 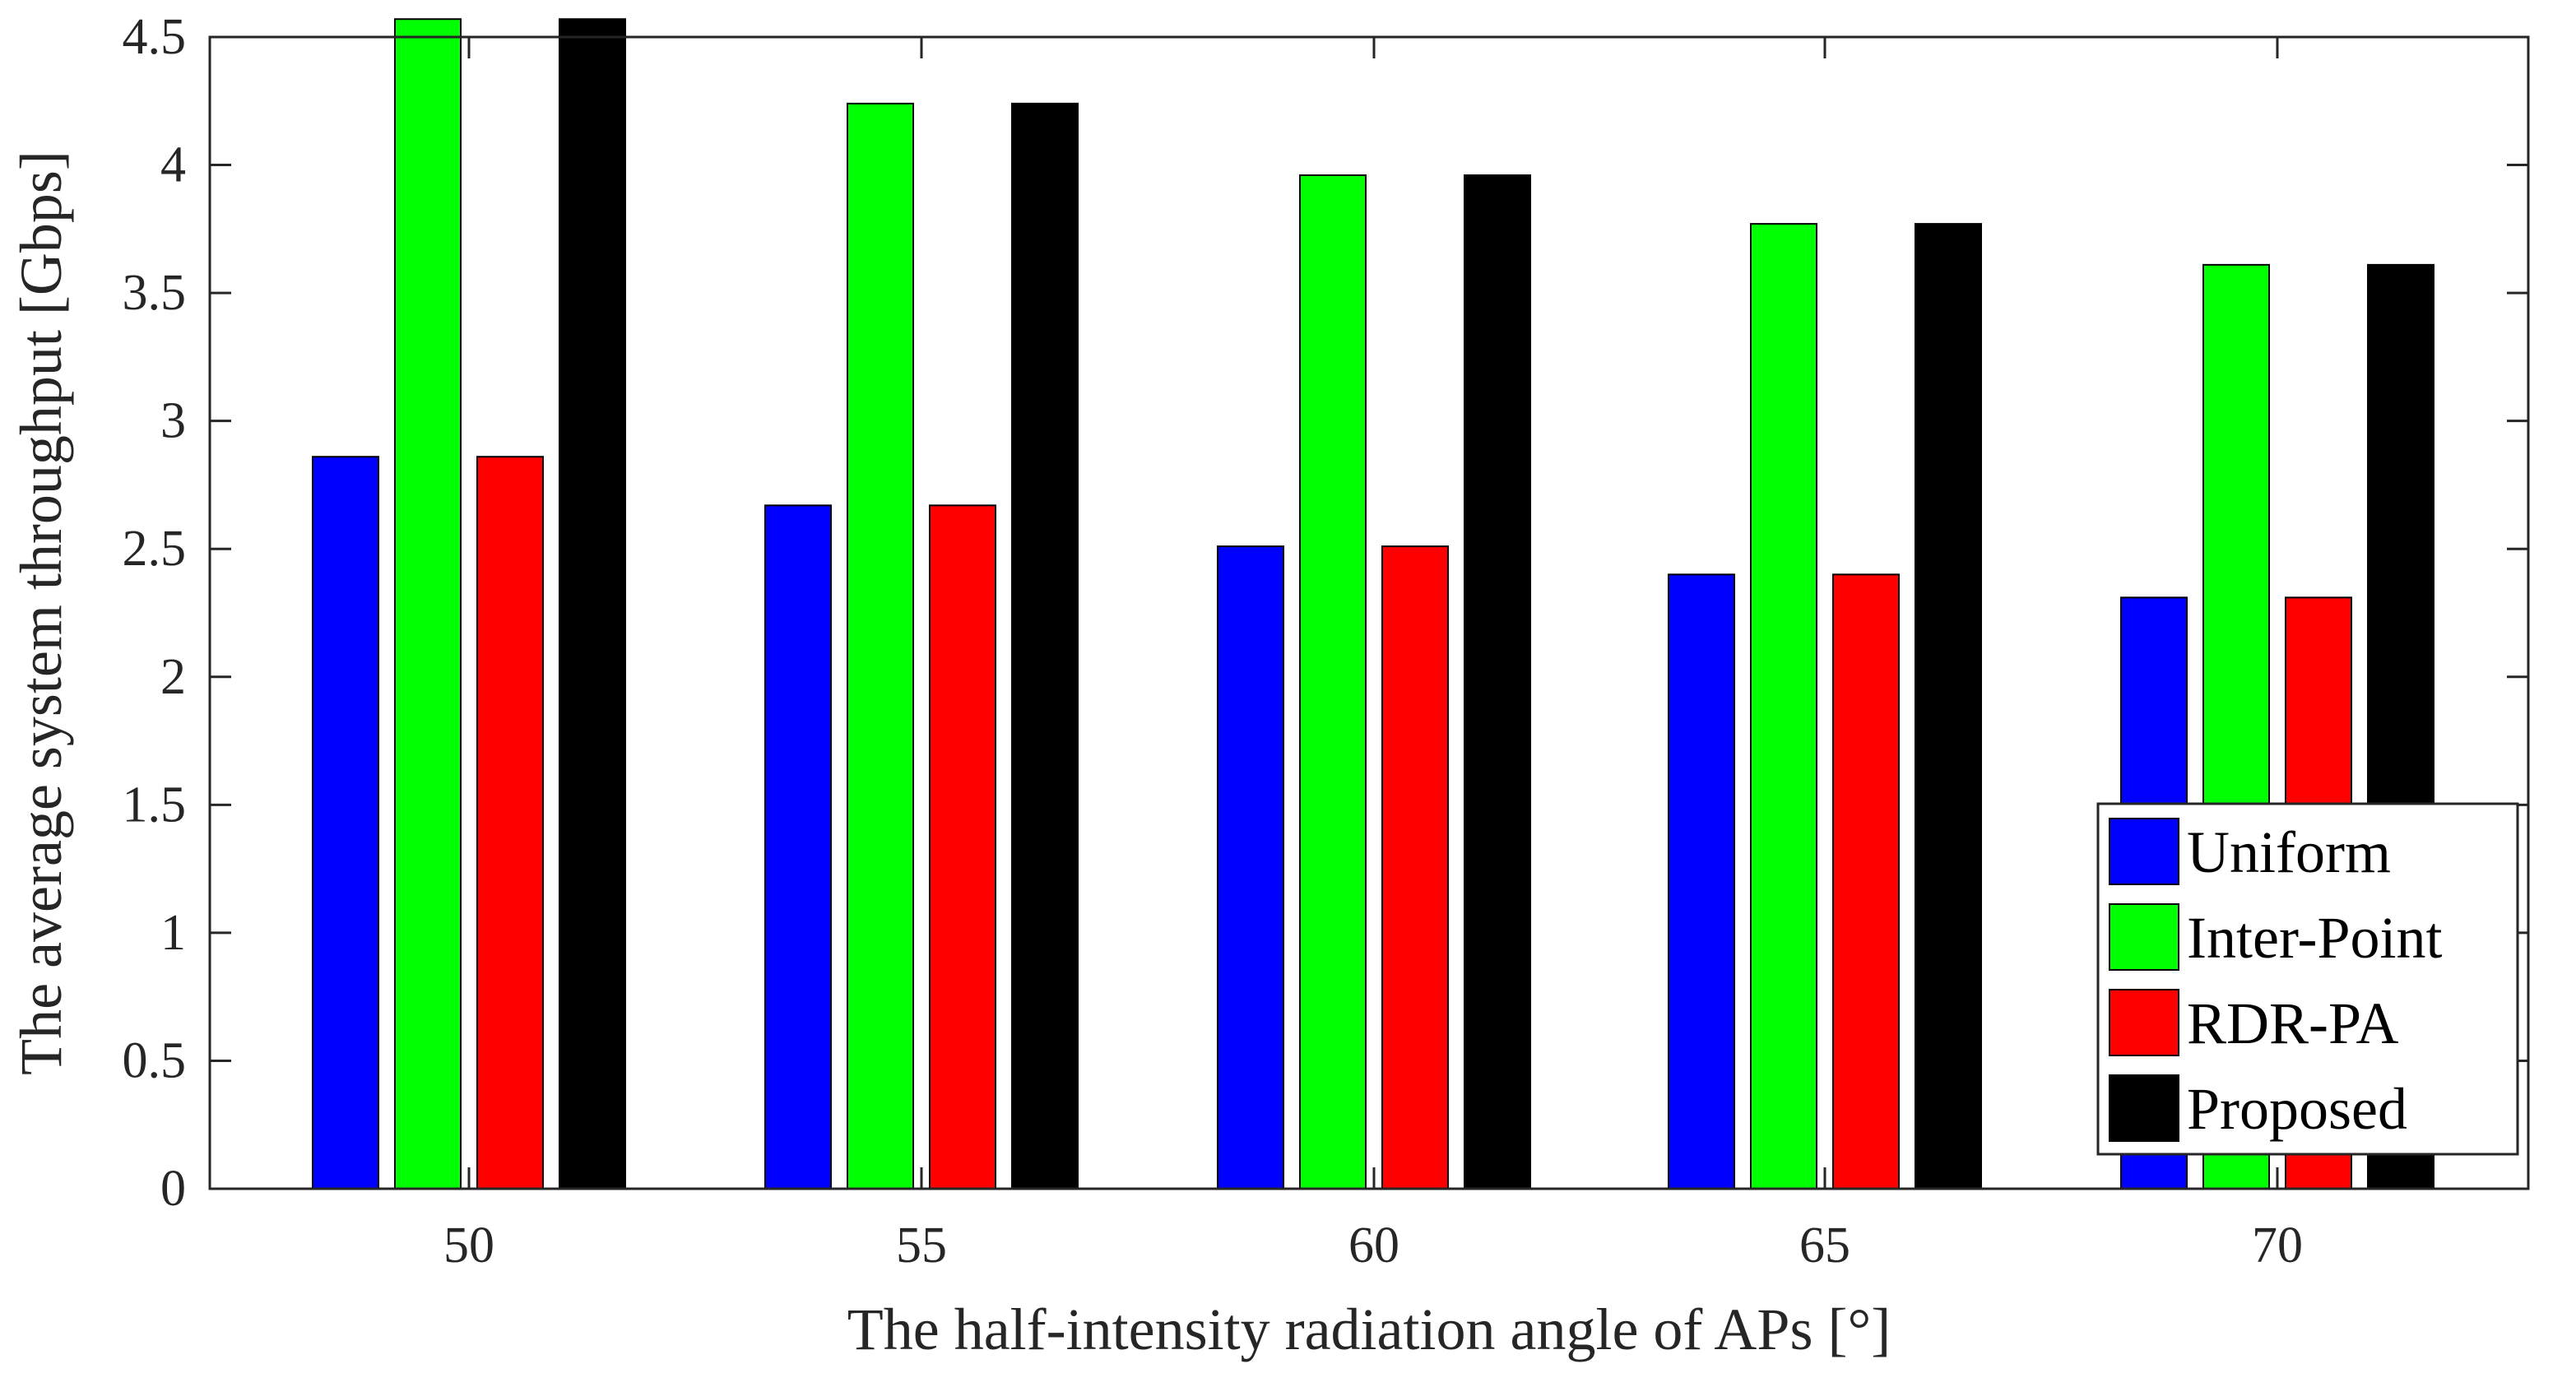 I want to click on x-tick-label: 55, so click(x=921, y=1245).